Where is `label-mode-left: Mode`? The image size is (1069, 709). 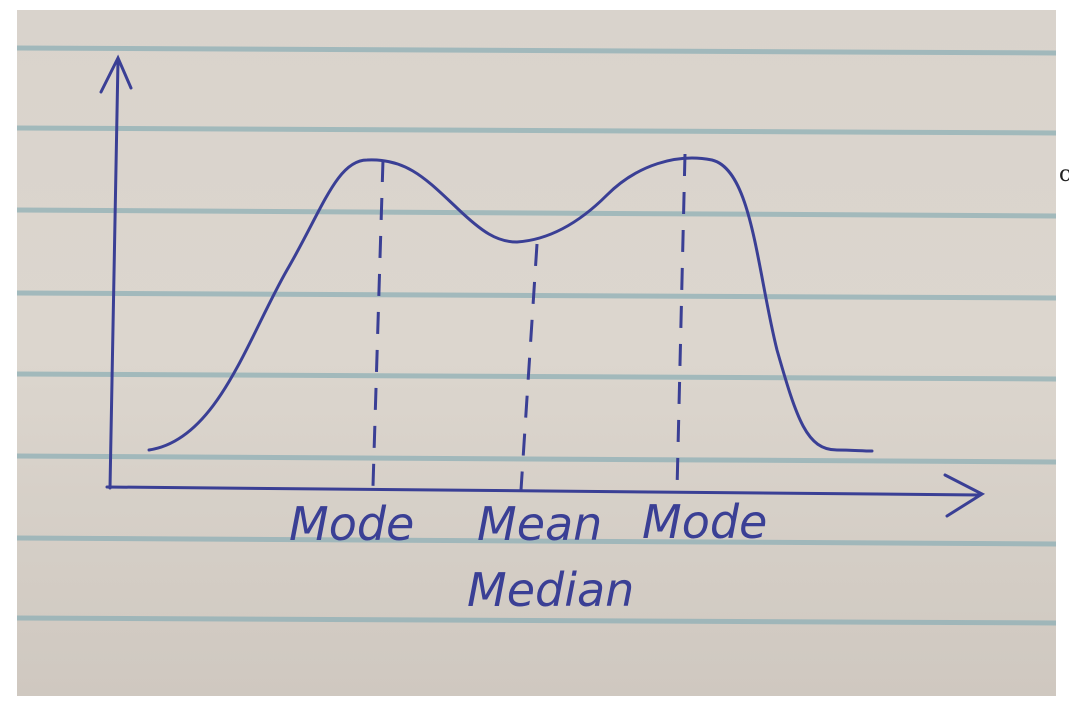 label-mode-left: Mode is located at coordinates (351, 524).